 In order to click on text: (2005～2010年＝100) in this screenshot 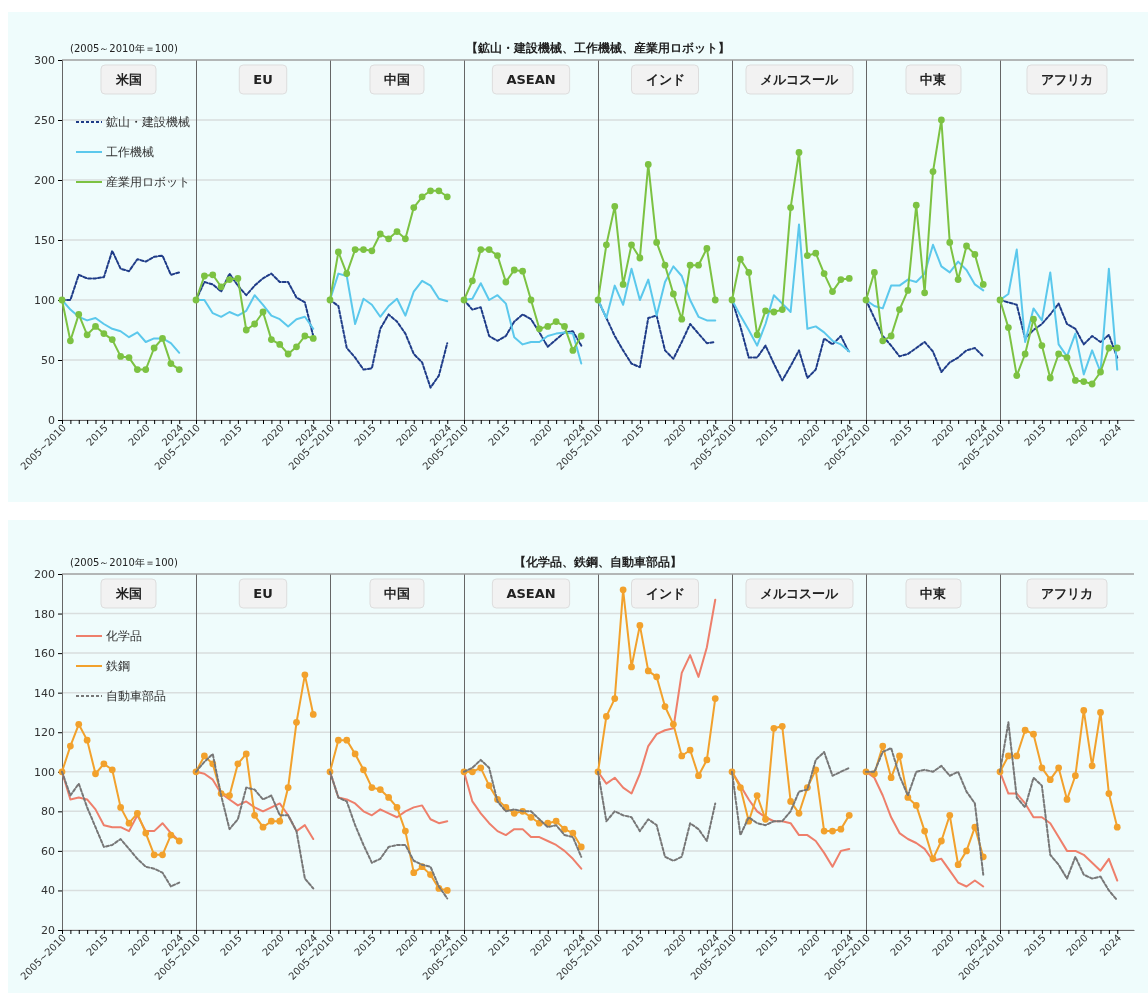, I will do `click(124, 48)`.